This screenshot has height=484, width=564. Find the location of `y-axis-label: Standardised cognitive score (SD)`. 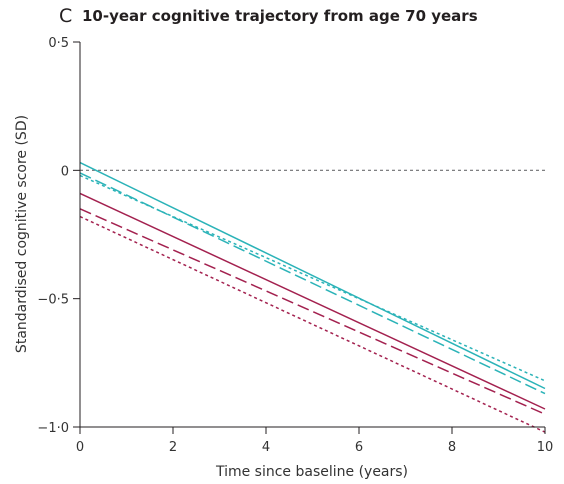

y-axis-label: Standardised cognitive score (SD) is located at coordinates (22, 234).